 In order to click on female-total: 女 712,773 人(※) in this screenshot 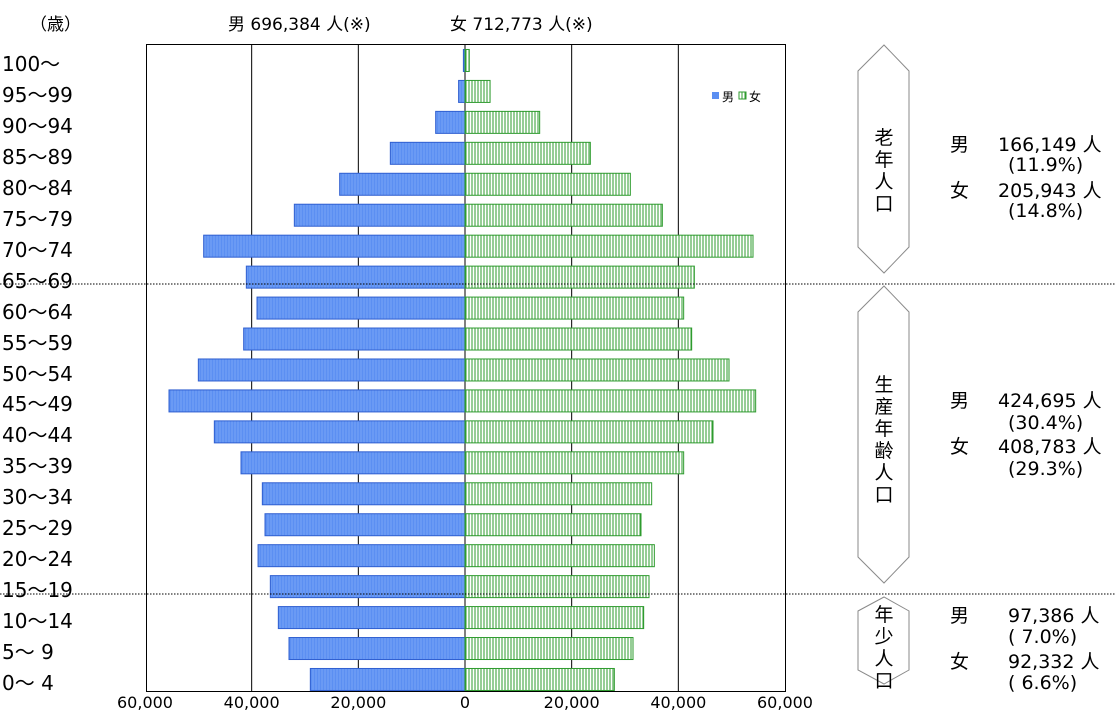, I will do `click(521, 25)`.